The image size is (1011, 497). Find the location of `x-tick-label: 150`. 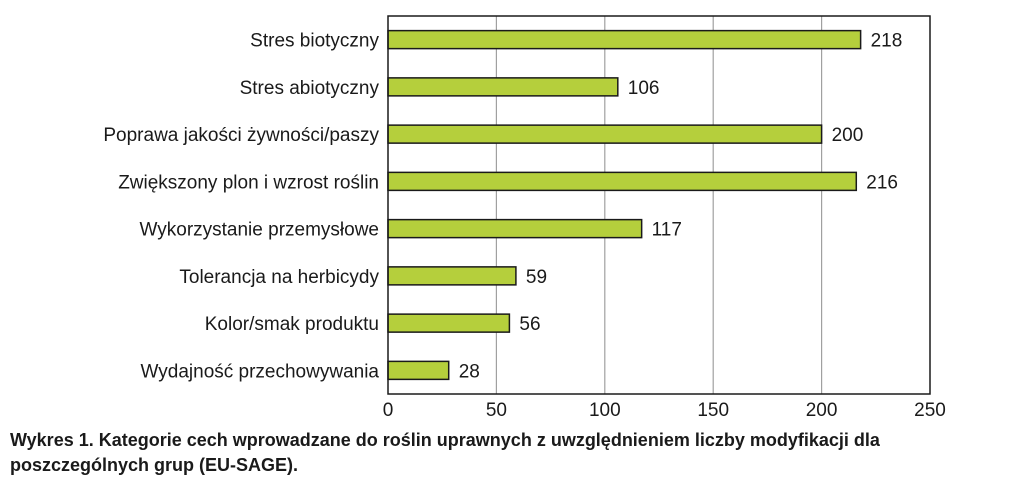

x-tick-label: 150 is located at coordinates (713, 410).